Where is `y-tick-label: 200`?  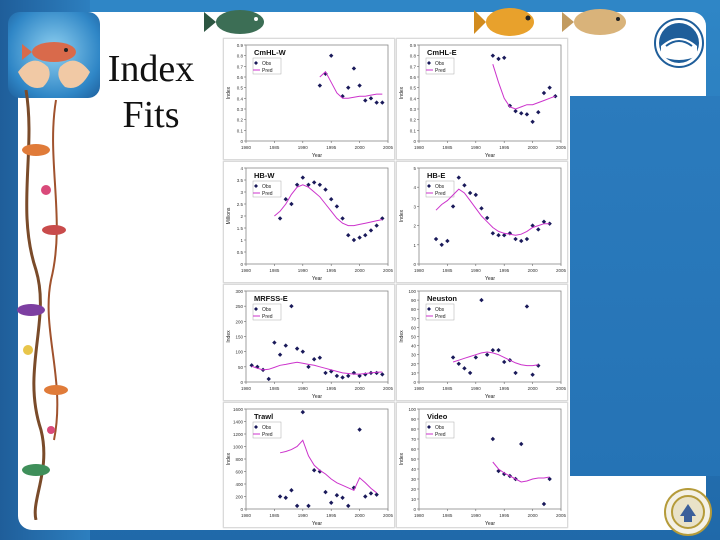
y-tick-label: 200 is located at coordinates (239, 321).